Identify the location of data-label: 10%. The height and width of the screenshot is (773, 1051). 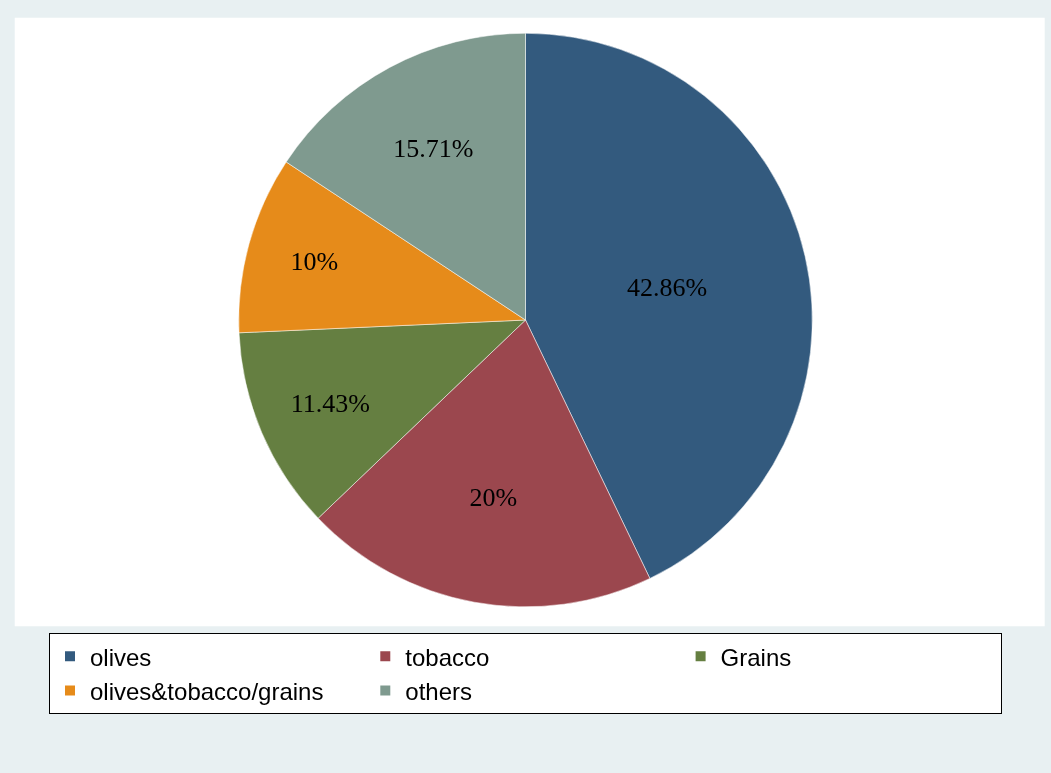
(314, 262).